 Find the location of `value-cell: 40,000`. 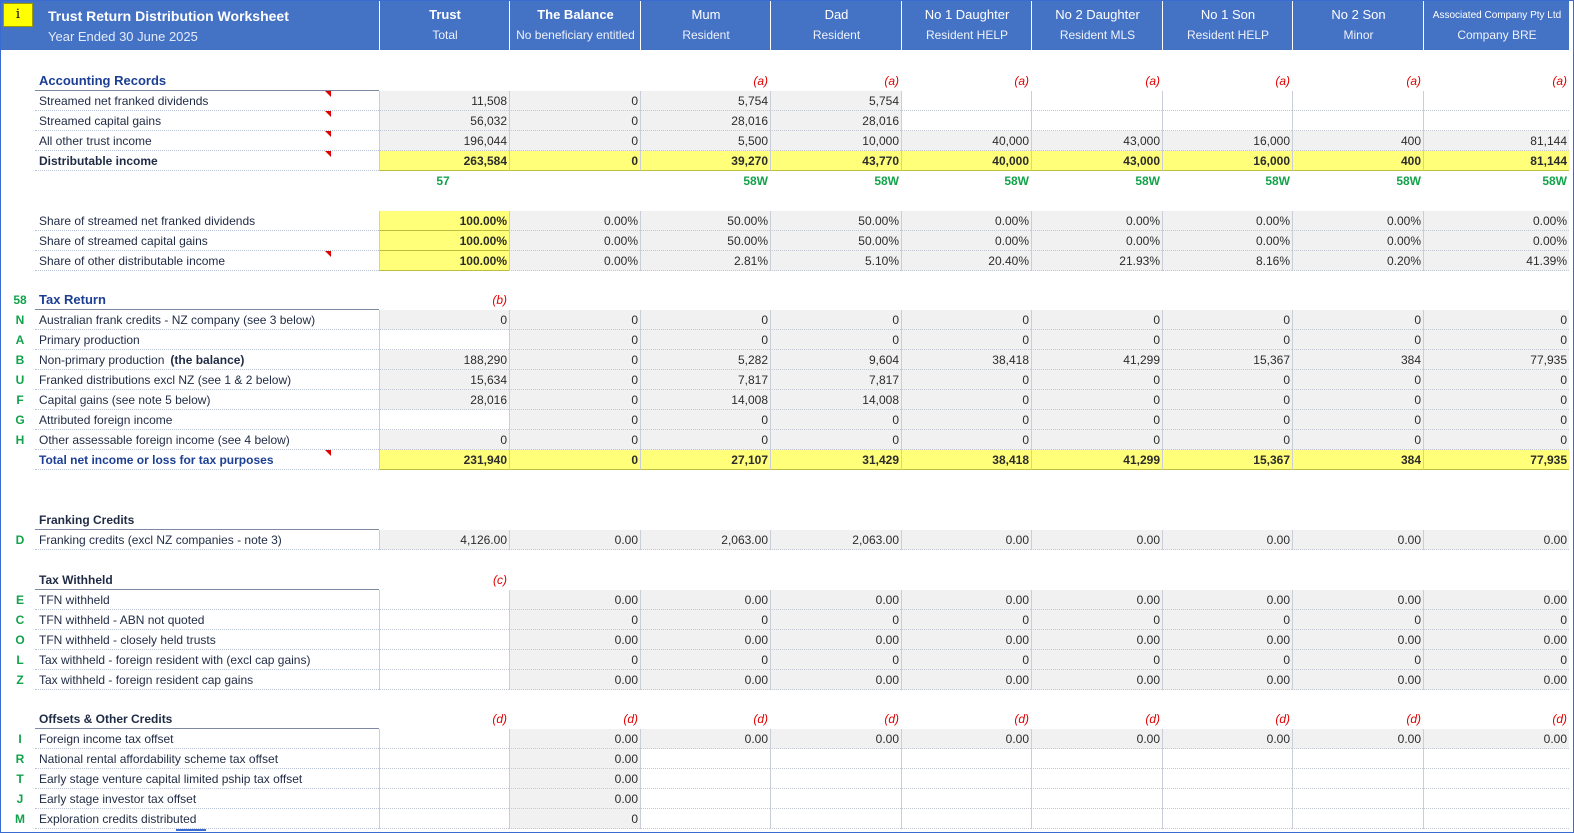

value-cell: 40,000 is located at coordinates (966, 140).